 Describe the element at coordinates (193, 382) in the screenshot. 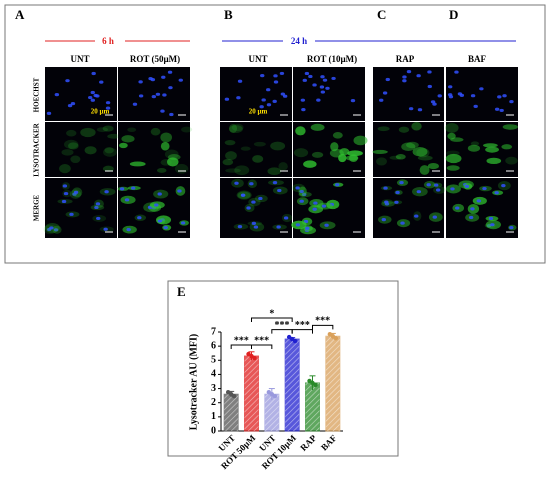

I see `y-axis-label: Lysotracker AU (MFI)` at that location.